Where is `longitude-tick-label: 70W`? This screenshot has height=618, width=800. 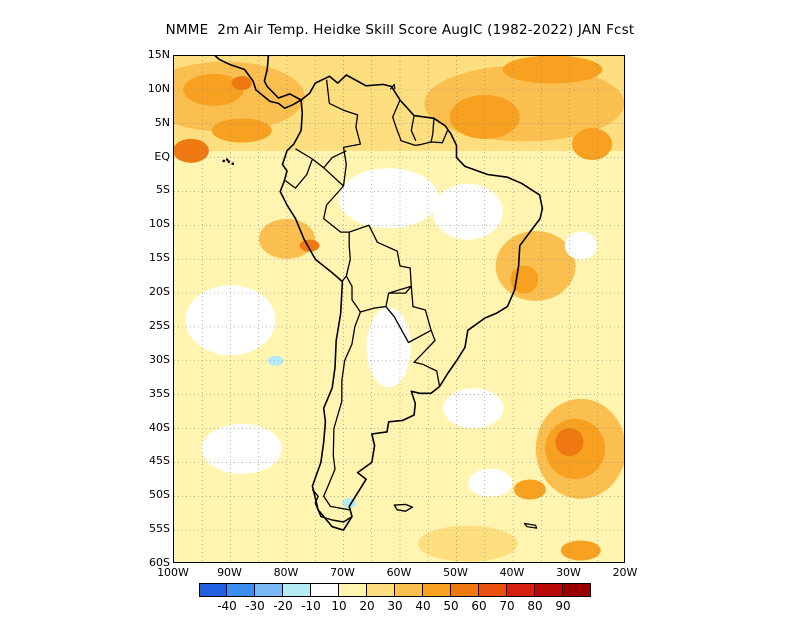 longitude-tick-label: 70W is located at coordinates (342, 572).